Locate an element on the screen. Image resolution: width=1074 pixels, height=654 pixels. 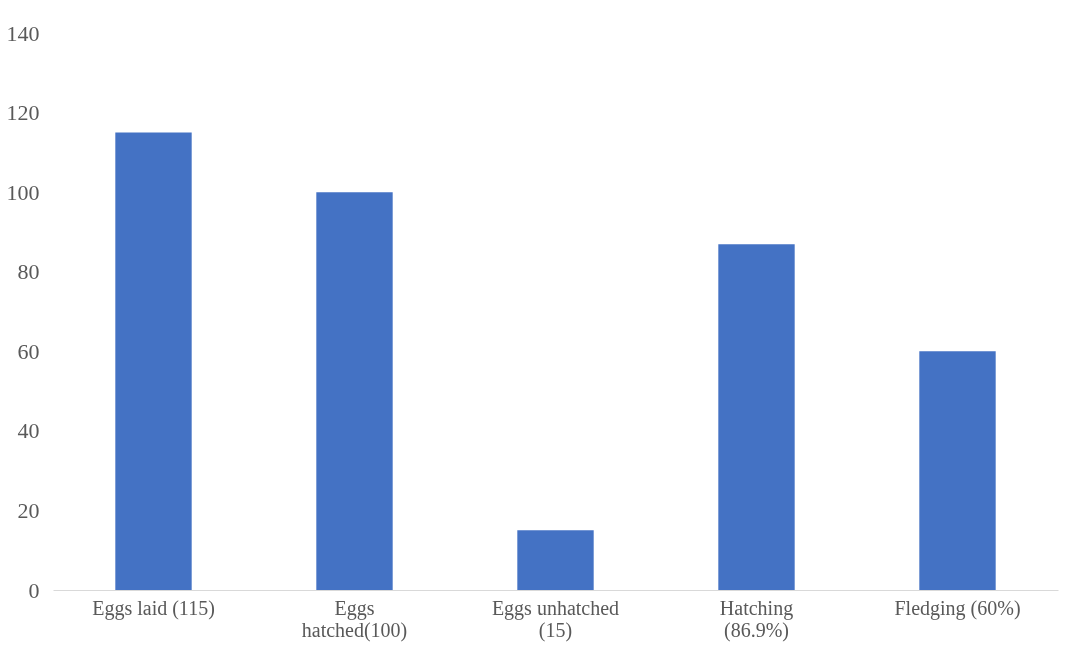
x-tick-label: Eggs unhatched (15) is located at coordinates (555, 619).